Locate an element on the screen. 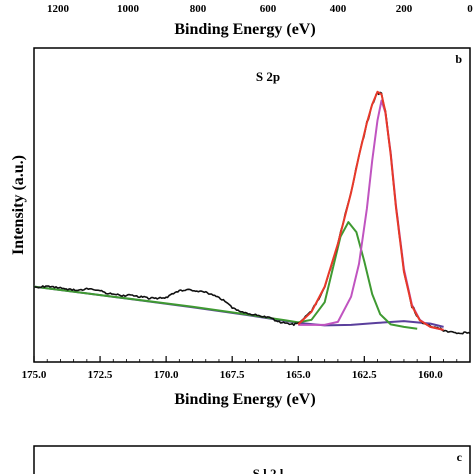 The height and width of the screenshot is (474, 474). panel-c-letter: c is located at coordinates (460, 457).